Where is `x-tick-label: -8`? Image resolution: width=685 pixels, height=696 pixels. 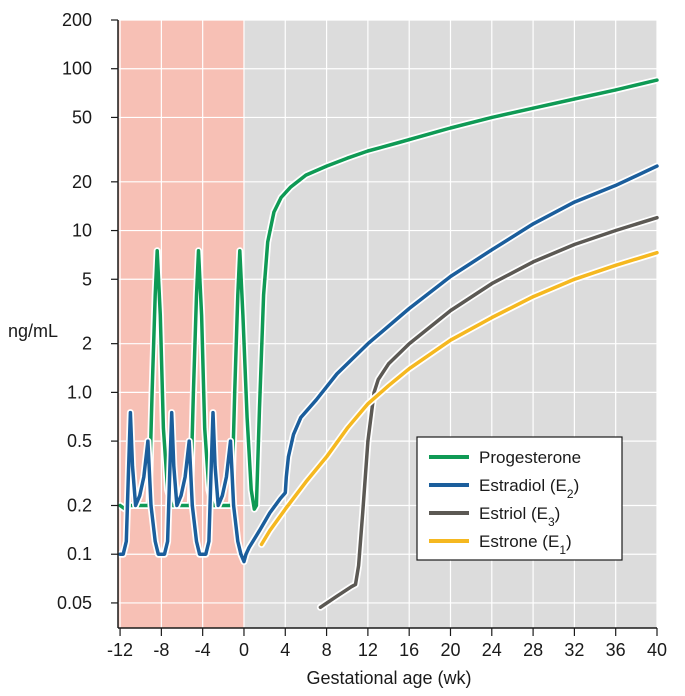
x-tick-label: -8 is located at coordinates (161, 650).